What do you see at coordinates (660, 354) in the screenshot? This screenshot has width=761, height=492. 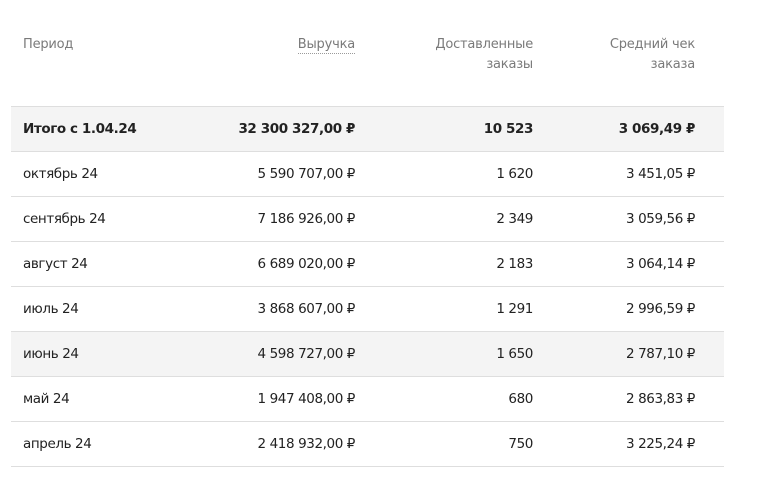 I see `cell-average-check: 2 787,10 ₽` at bounding box center [660, 354].